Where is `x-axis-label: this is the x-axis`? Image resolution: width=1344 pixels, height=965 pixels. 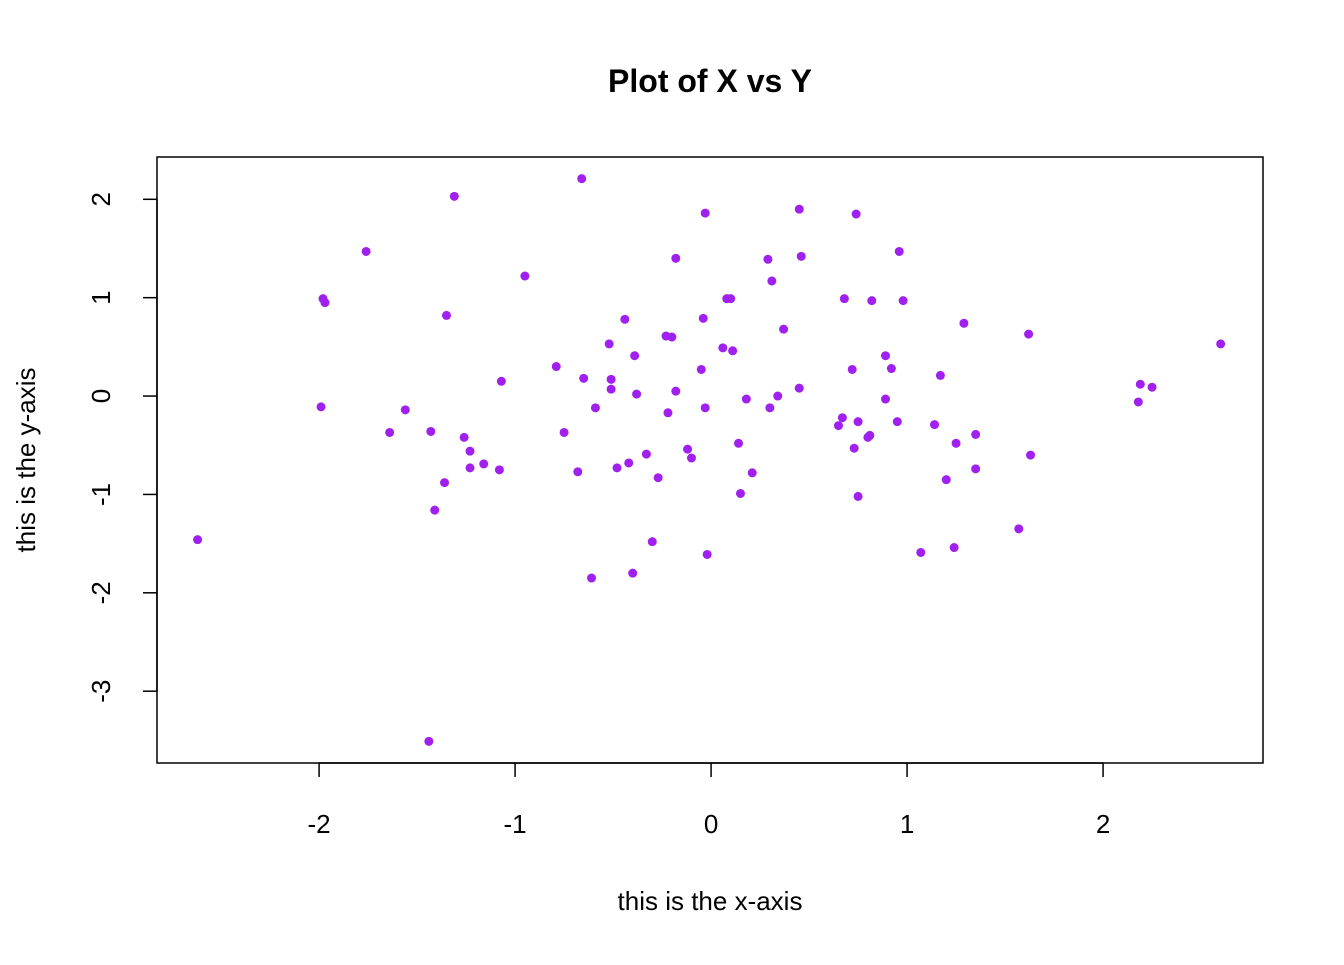 x-axis-label: this is the x-axis is located at coordinates (710, 901).